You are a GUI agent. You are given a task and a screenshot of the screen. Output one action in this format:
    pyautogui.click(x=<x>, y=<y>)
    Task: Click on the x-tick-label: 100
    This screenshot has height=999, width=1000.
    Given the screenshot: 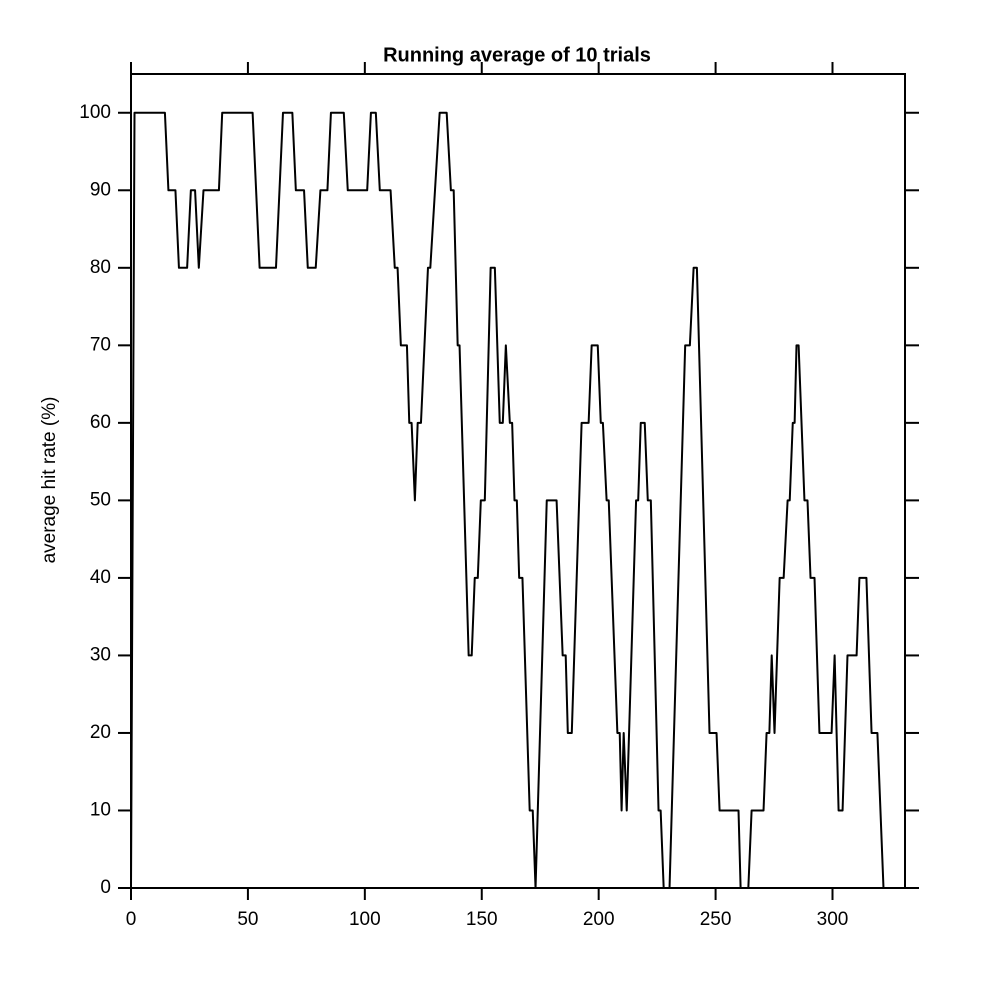 What is the action you would take?
    pyautogui.click(x=365, y=919)
    